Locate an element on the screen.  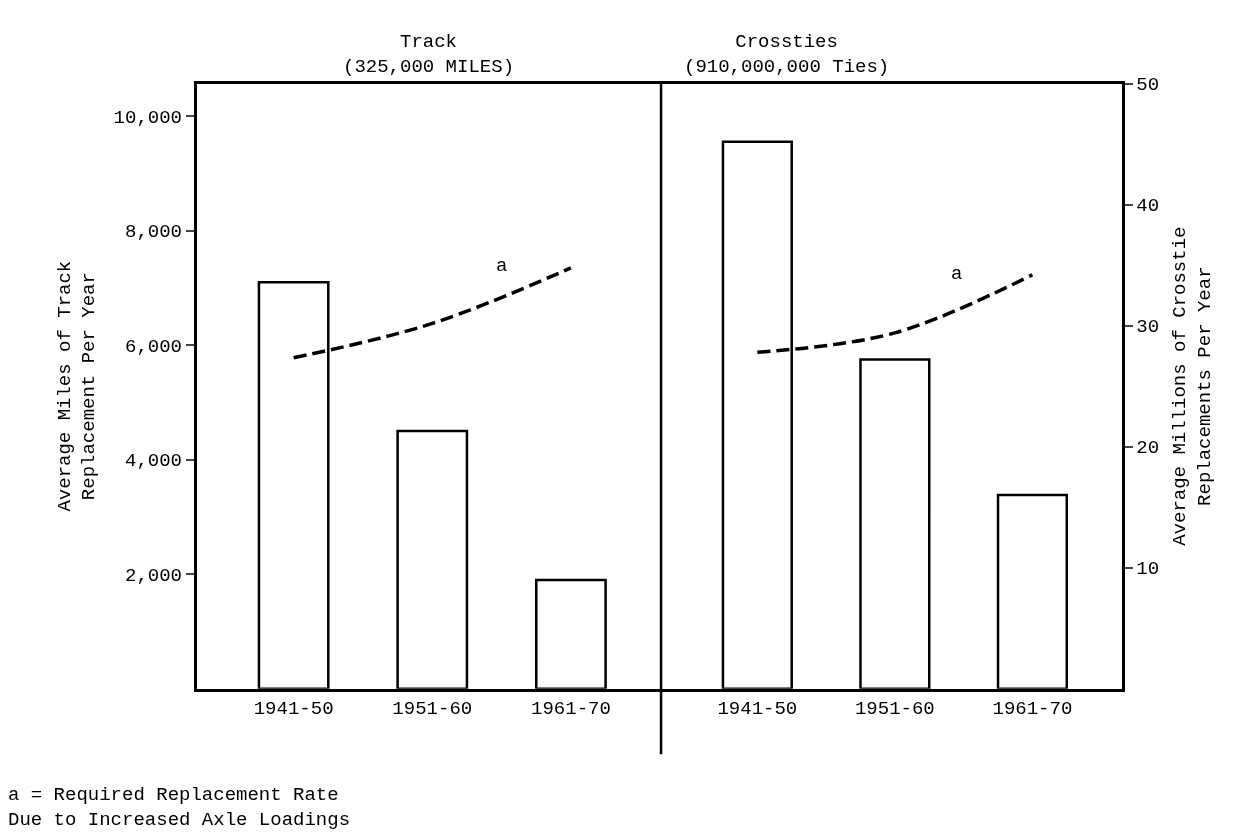
y2-tick-label: 10 is located at coordinates (1148, 569).